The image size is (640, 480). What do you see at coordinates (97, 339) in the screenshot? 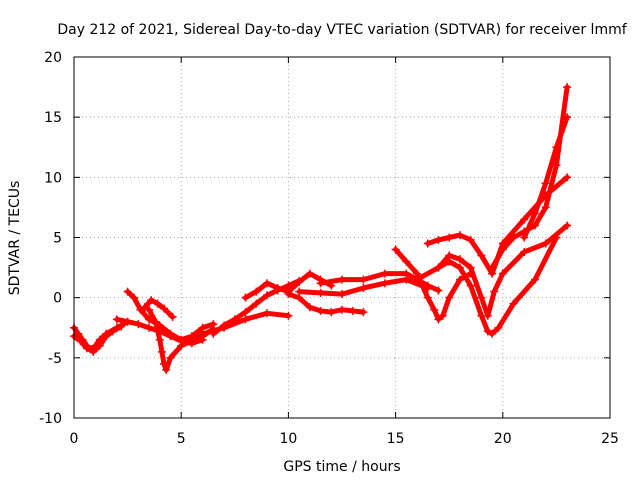
I see `series-arc2` at bounding box center [97, 339].